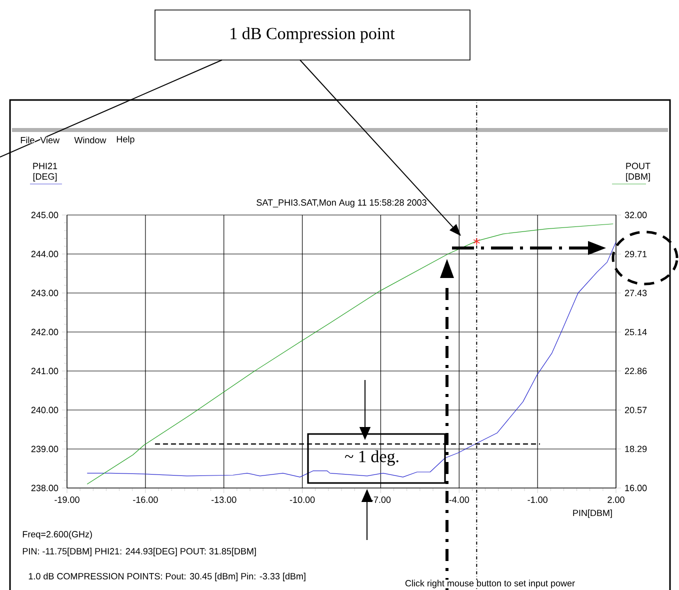 The height and width of the screenshot is (590, 679). I want to click on y-tick-label: 238.00, so click(44, 488).